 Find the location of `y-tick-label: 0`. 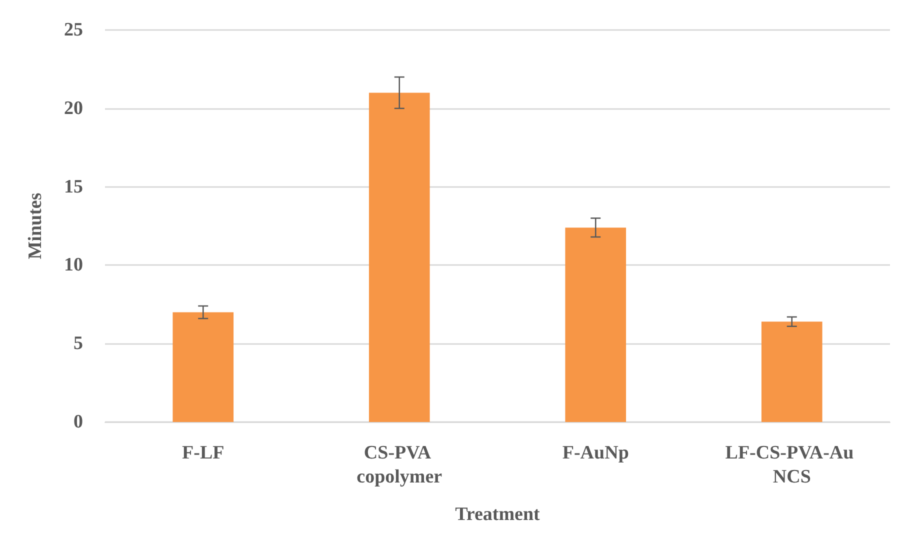

y-tick-label: 0 is located at coordinates (78, 422).